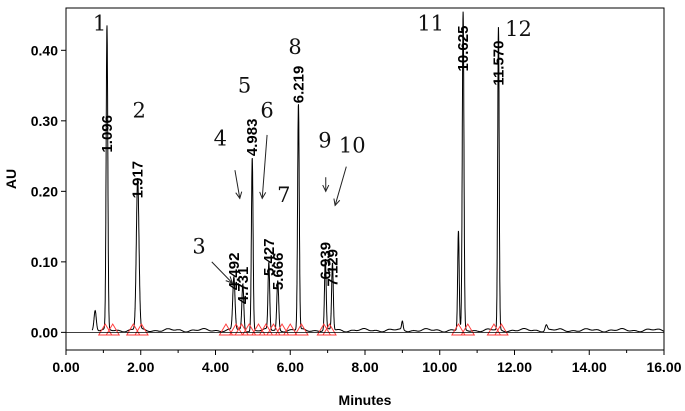 The height and width of the screenshot is (411, 685). What do you see at coordinates (139, 110) in the screenshot?
I see `peak-number-label: 2` at bounding box center [139, 110].